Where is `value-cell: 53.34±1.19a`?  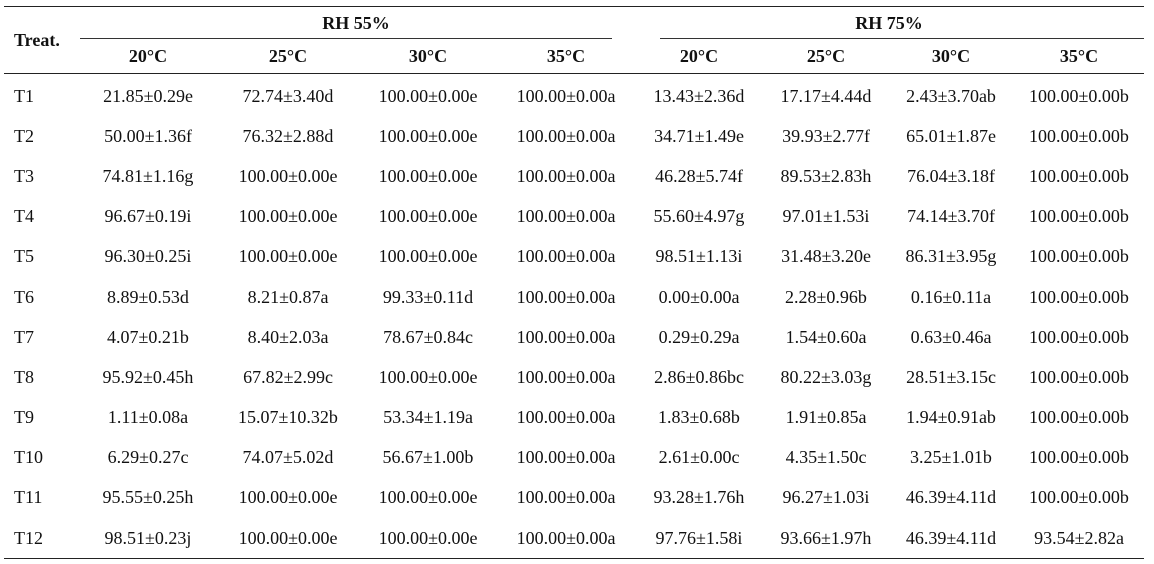
value-cell: 53.34±1.19a is located at coordinates (428, 417).